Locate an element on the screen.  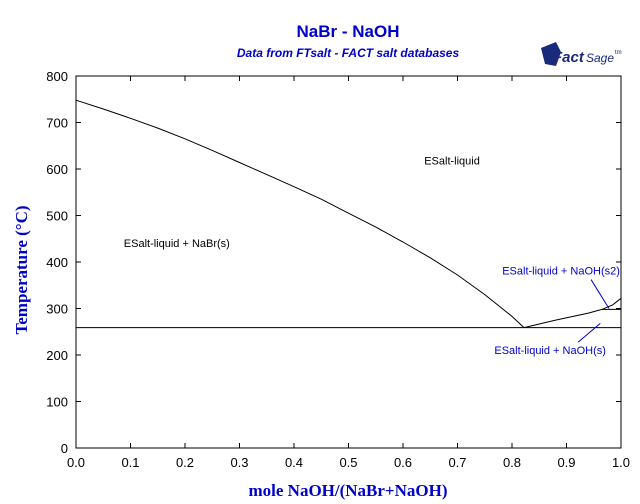
y-tick-label: 0 is located at coordinates (64, 448).